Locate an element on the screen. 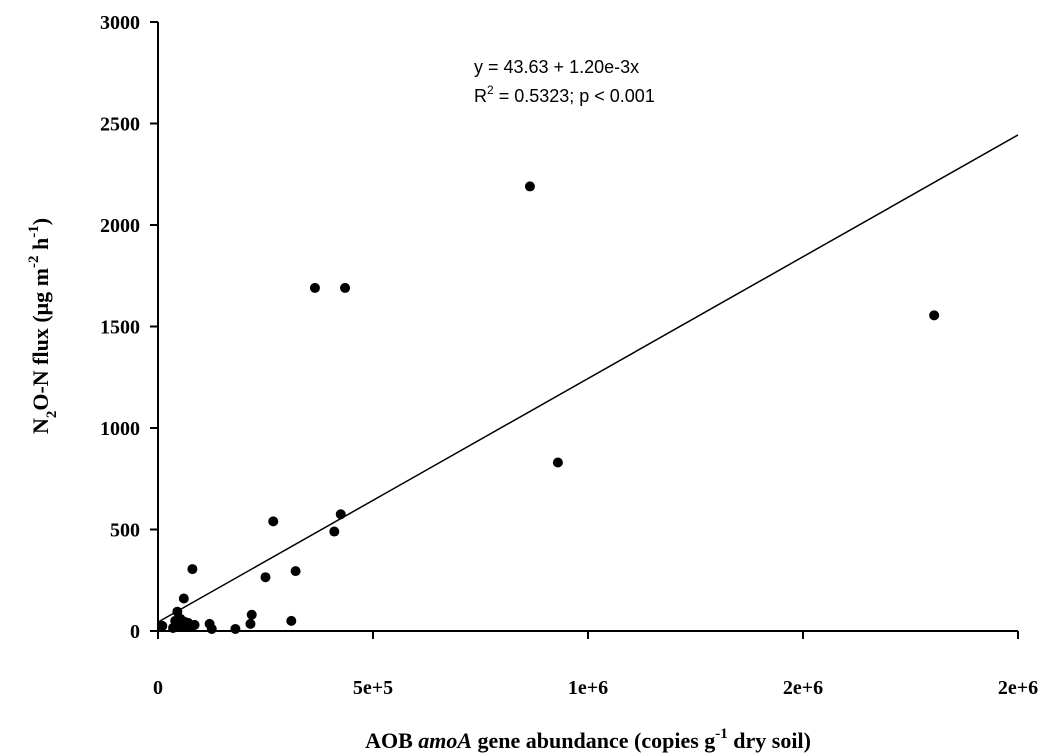 The height and width of the screenshot is (756, 1050). y-tick-label: 500 is located at coordinates (125, 531).